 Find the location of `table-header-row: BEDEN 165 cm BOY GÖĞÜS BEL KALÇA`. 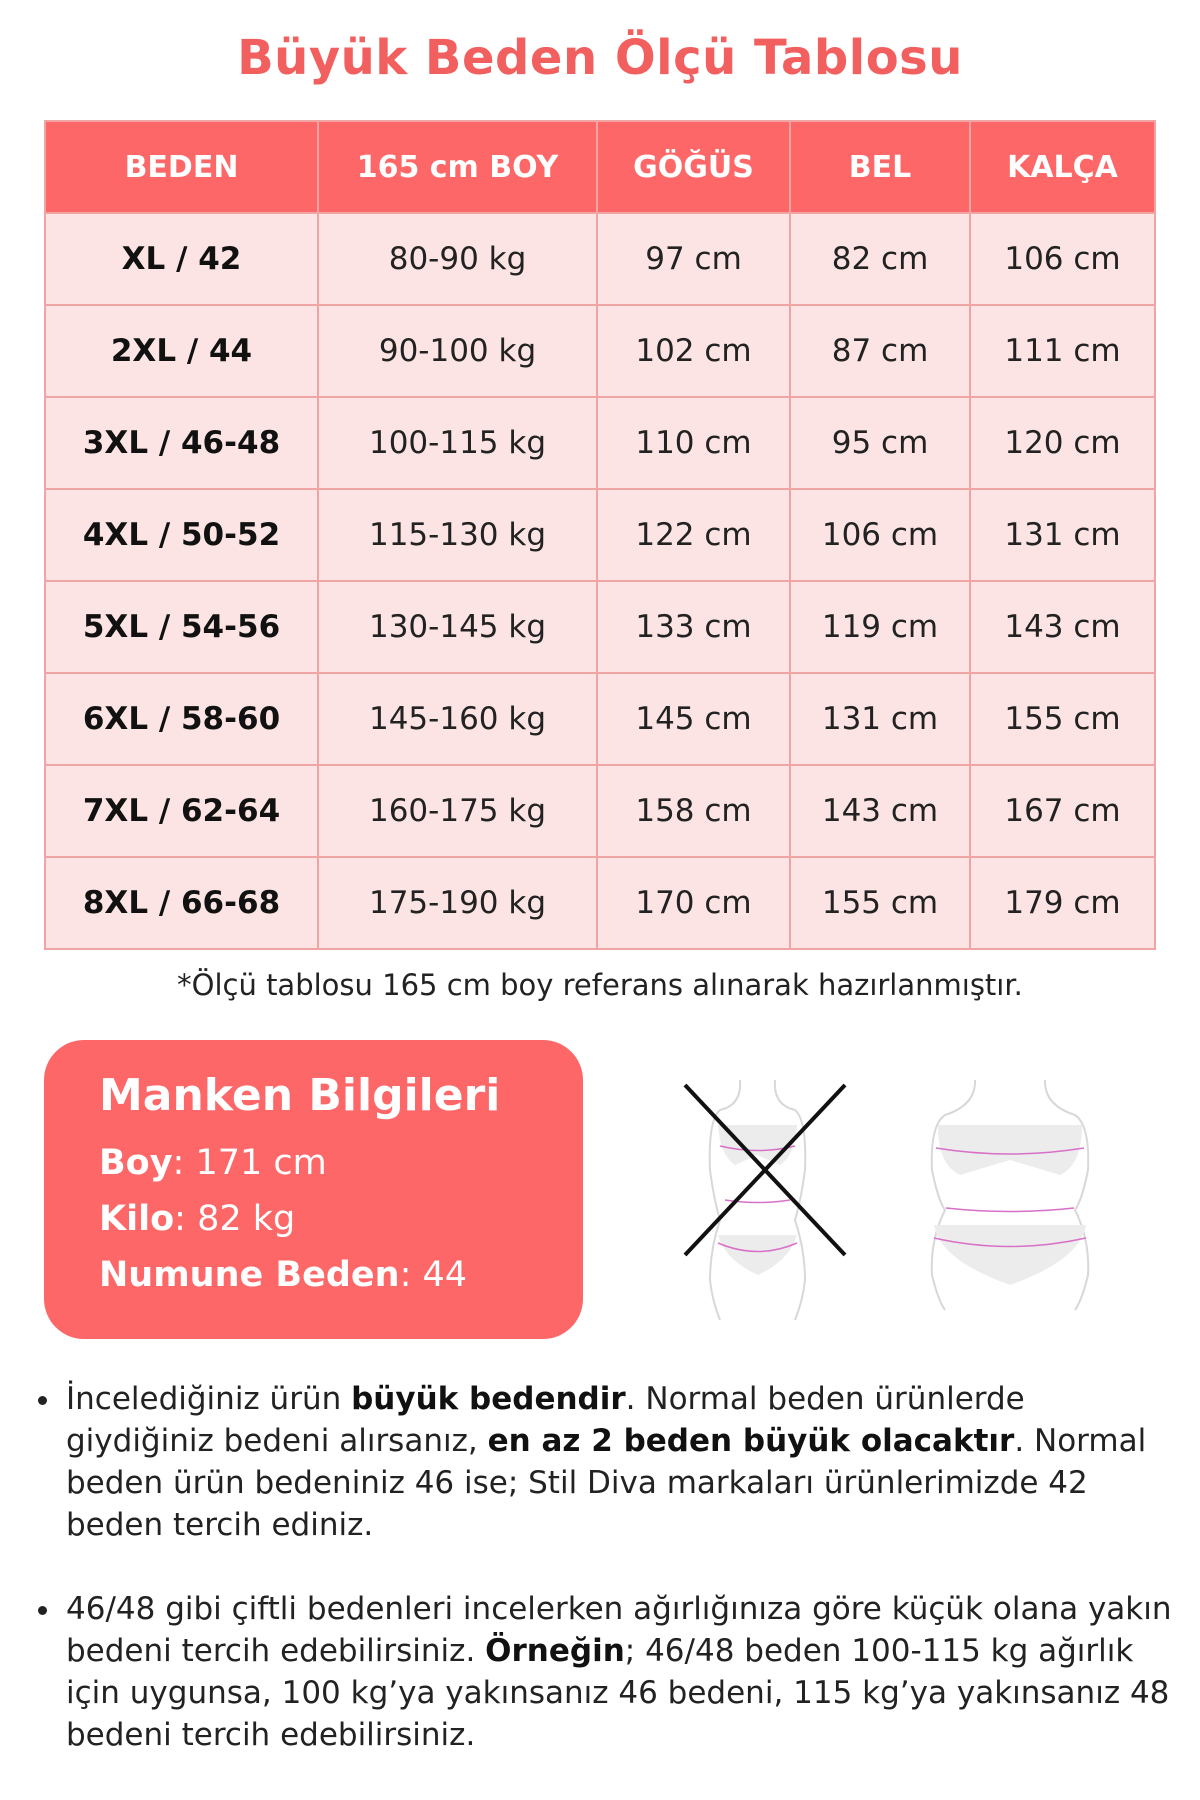

table-header-row: BEDEN 165 cm BOY GÖĞÜS BEL KALÇA is located at coordinates (600, 167).